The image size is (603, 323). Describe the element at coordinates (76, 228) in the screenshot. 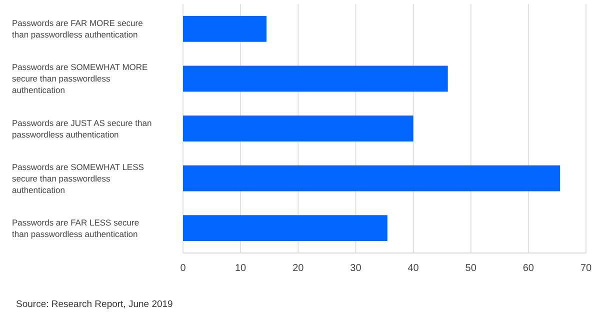

I see `y-tick-label: Passwords are FAR LESS secure than passwordless authentication` at that location.